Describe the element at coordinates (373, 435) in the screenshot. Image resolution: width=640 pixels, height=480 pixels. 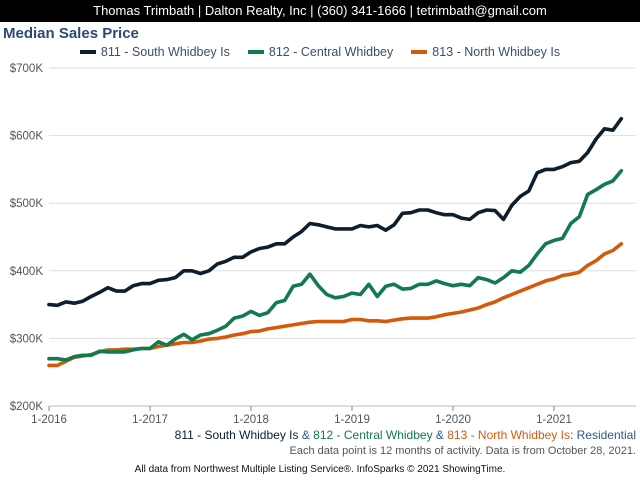
I see `subtitle-812: 812 - Central Whidbey` at that location.